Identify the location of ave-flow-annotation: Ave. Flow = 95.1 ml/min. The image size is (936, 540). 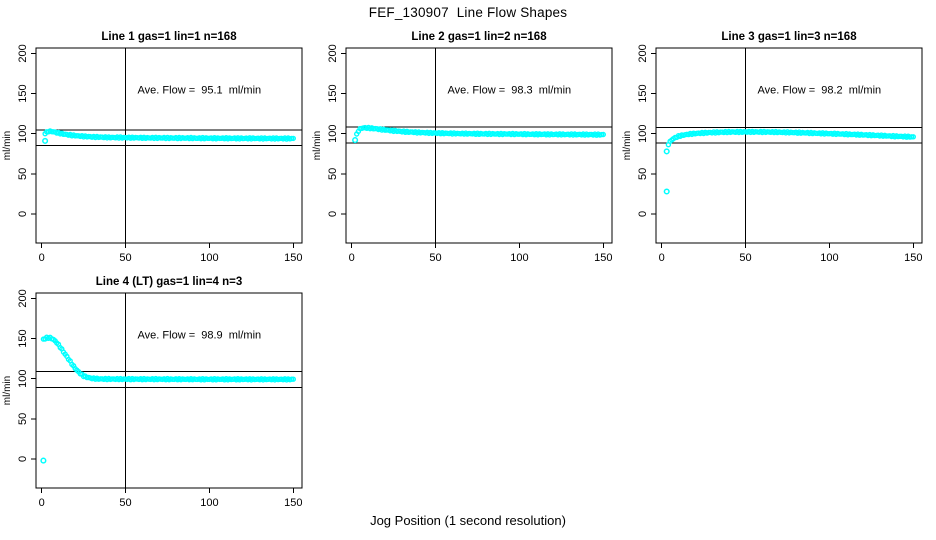
(200, 91).